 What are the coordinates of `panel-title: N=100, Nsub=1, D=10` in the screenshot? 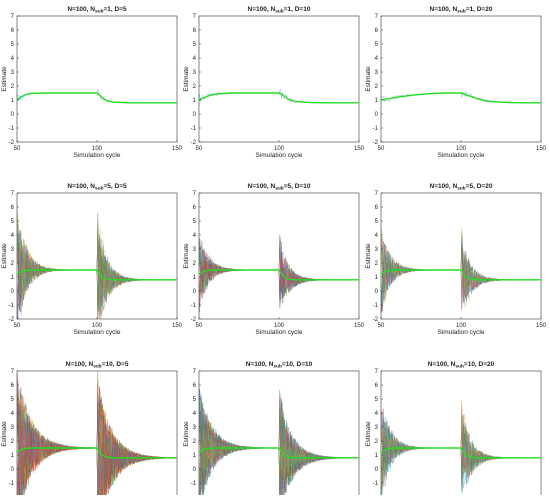 It's located at (279, 10).